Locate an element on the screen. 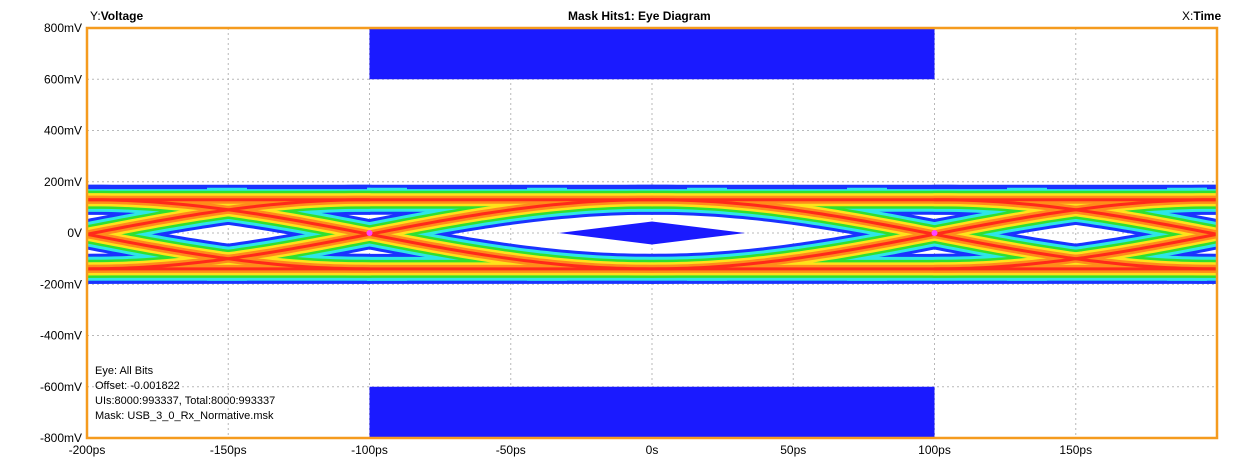 The width and height of the screenshot is (1251, 461). y-axis-header: Y:Voltage is located at coordinates (116, 16).